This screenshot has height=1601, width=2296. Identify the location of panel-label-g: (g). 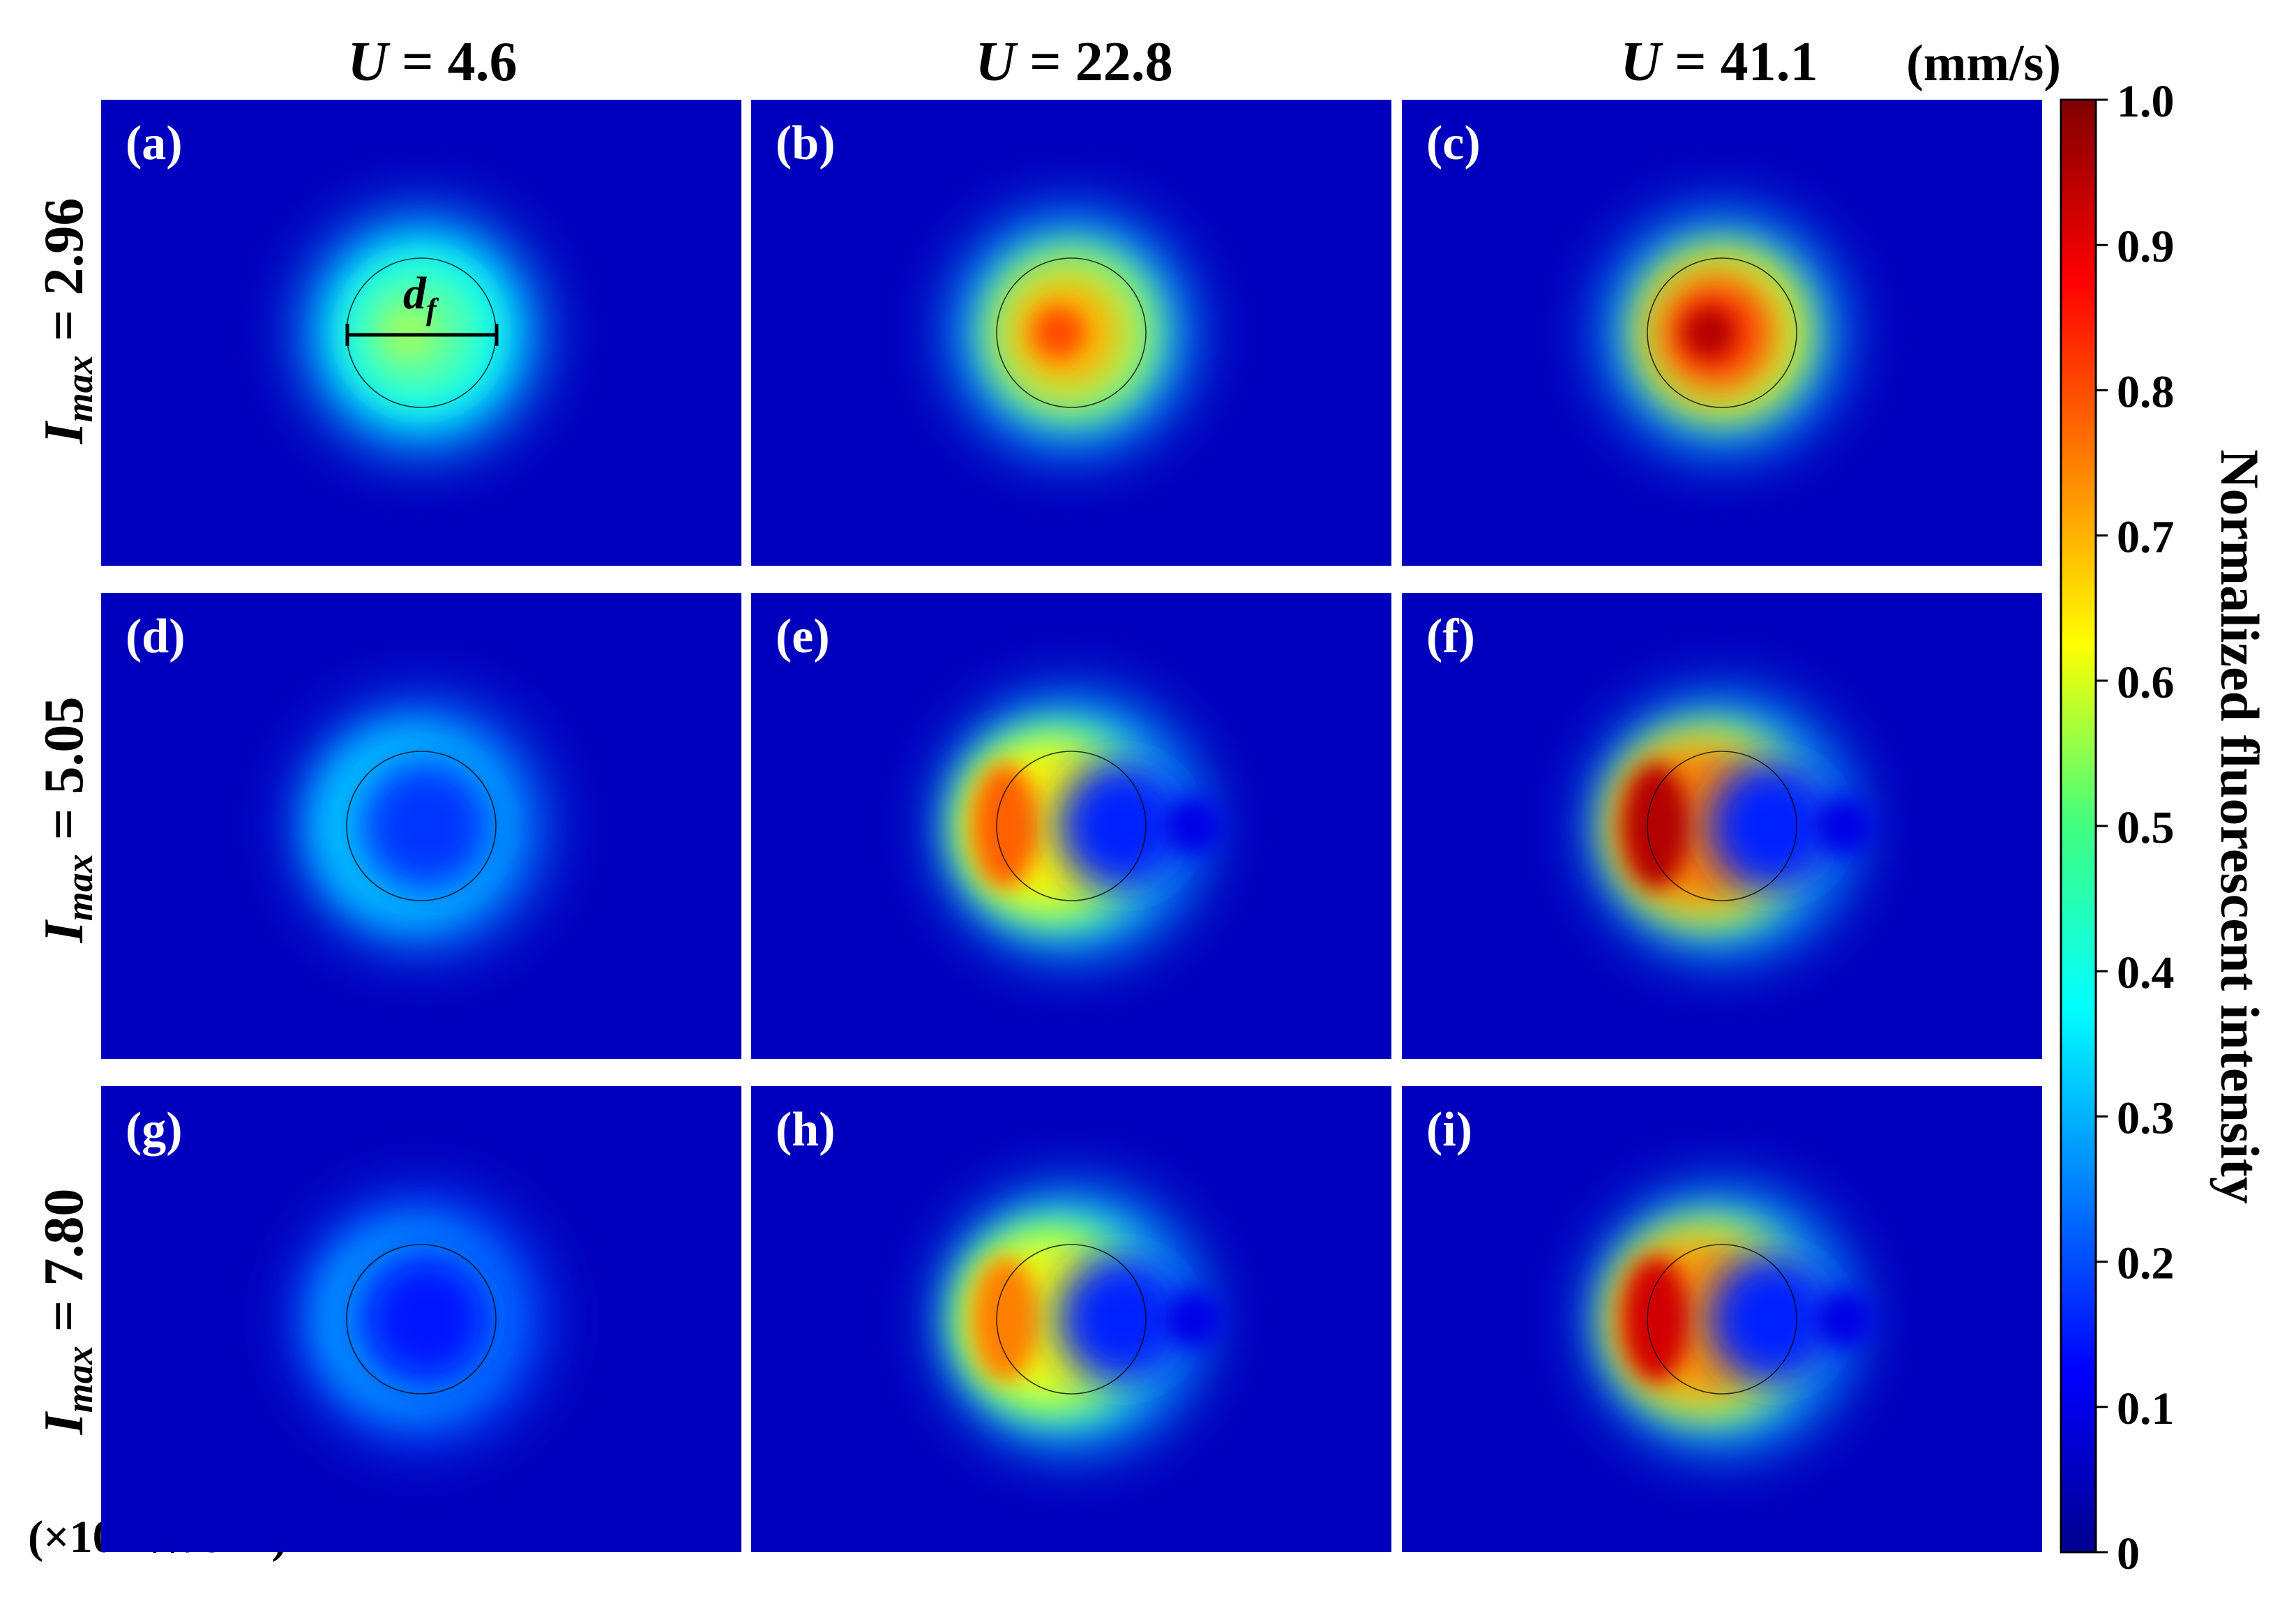
(154, 1130).